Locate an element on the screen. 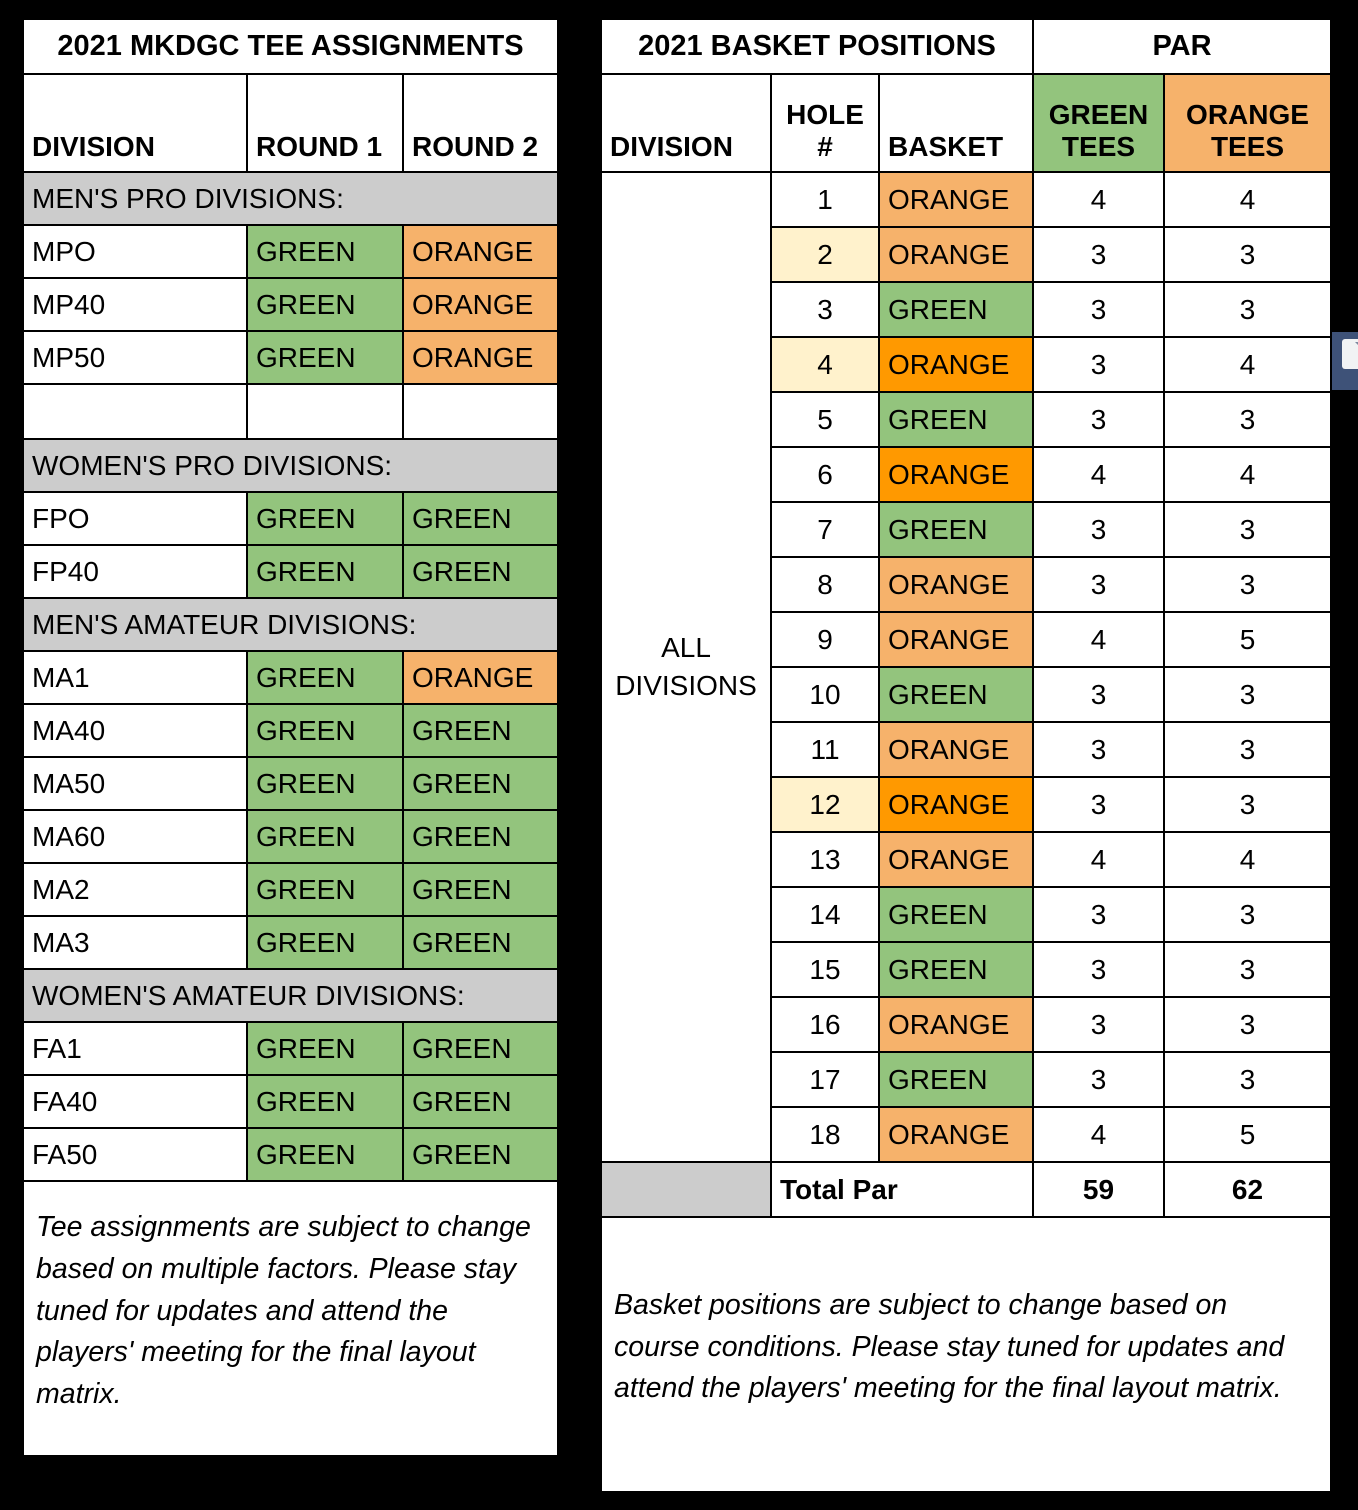  basket-col-header-hole: HOLE # is located at coordinates (825, 123).